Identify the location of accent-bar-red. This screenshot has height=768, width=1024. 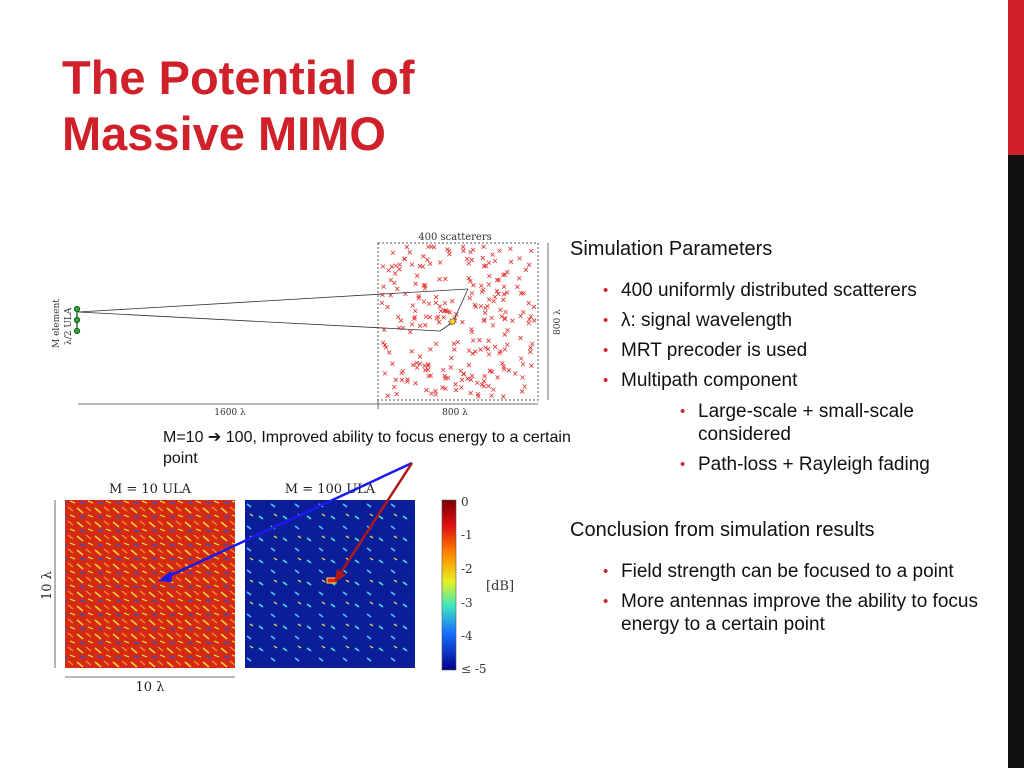
(1016, 77).